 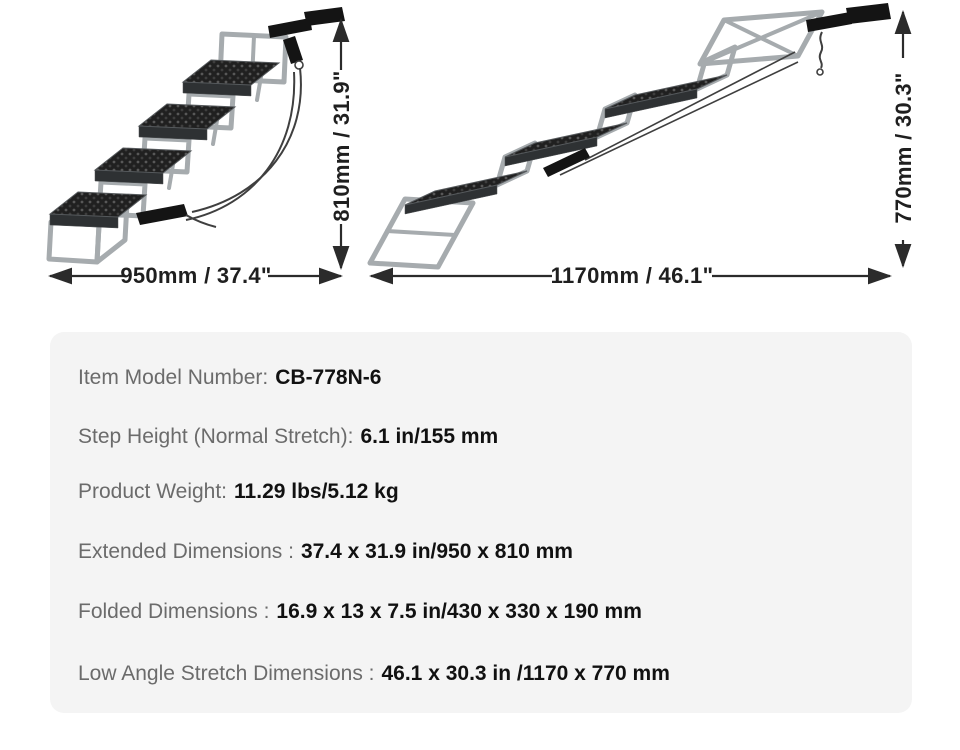 What do you see at coordinates (174, 611) in the screenshot?
I see `spec-label: Folded Dimensions :` at bounding box center [174, 611].